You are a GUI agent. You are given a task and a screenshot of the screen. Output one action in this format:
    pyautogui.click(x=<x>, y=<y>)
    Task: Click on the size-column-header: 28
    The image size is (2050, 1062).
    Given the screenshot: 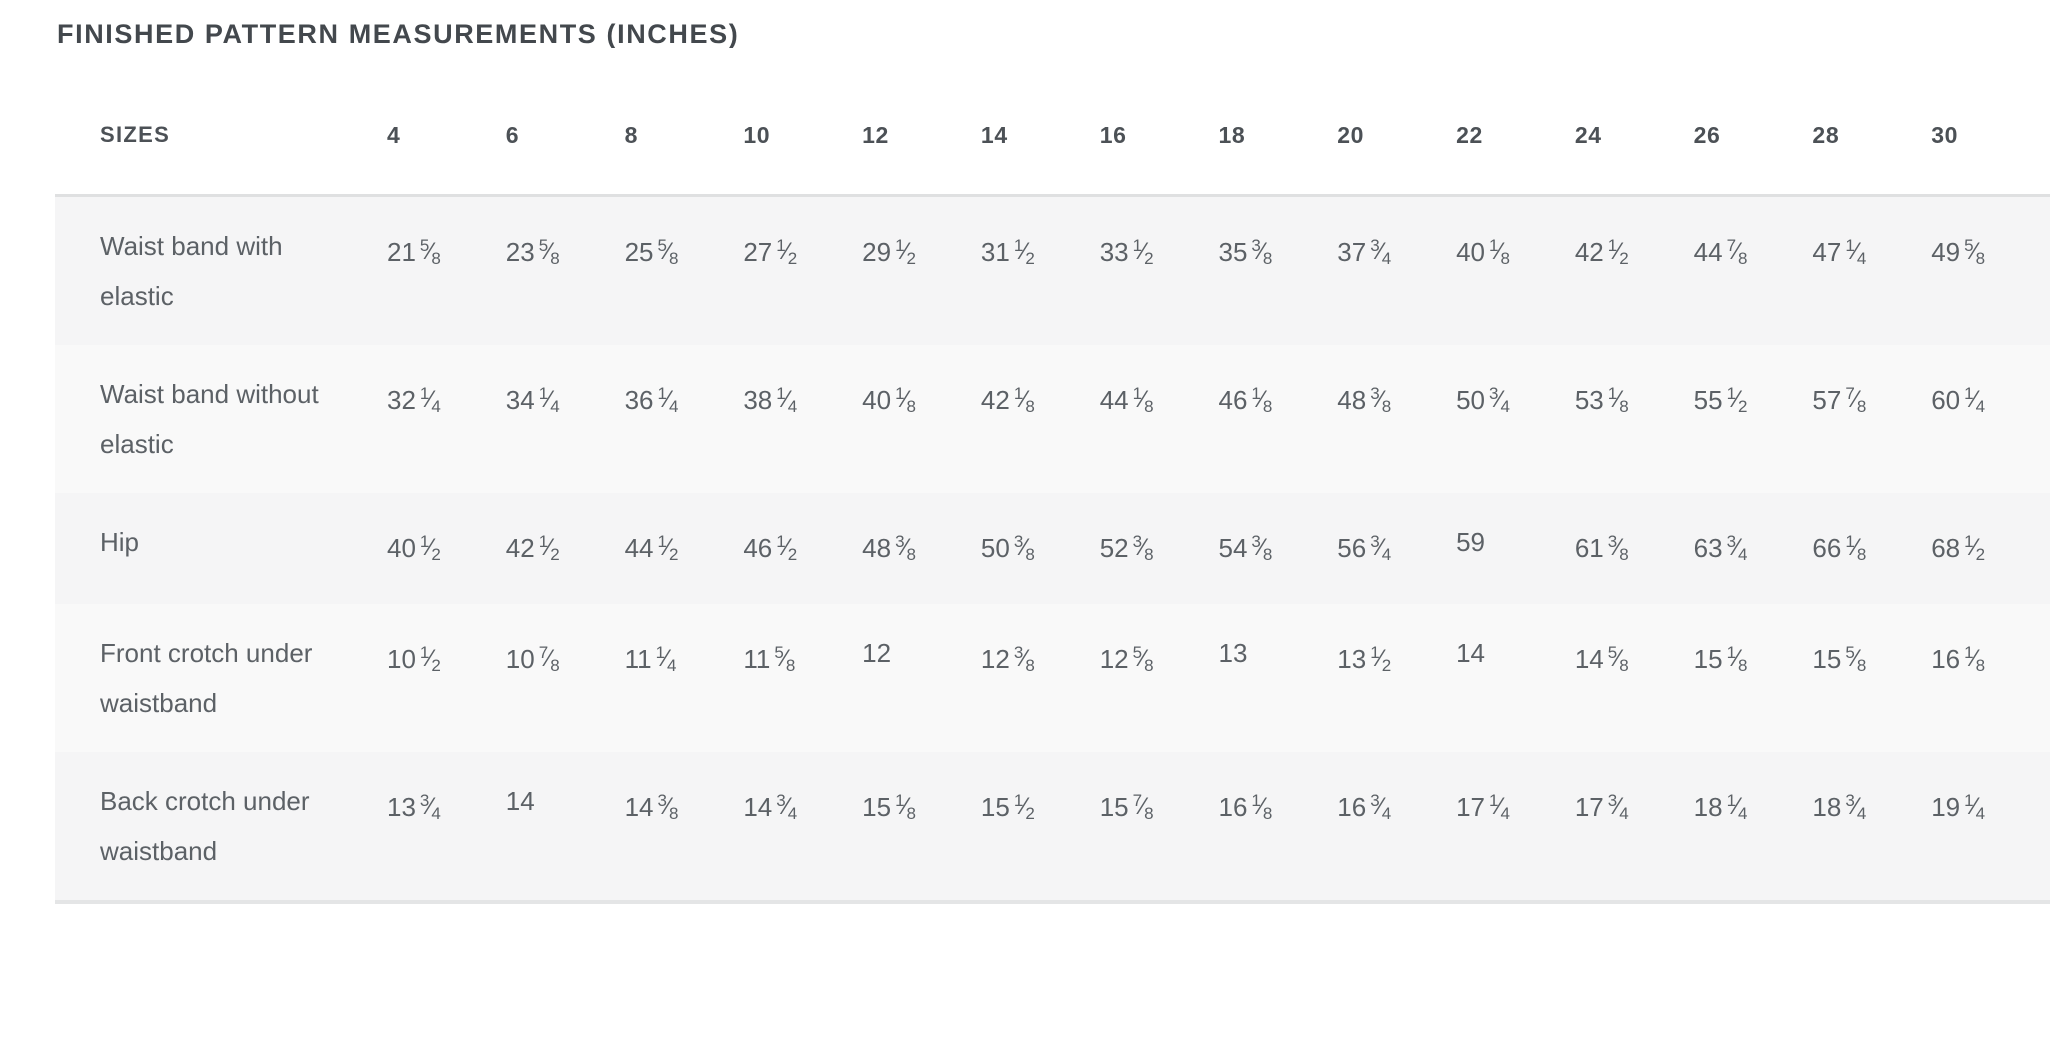 What is the action you would take?
    pyautogui.click(x=1826, y=135)
    